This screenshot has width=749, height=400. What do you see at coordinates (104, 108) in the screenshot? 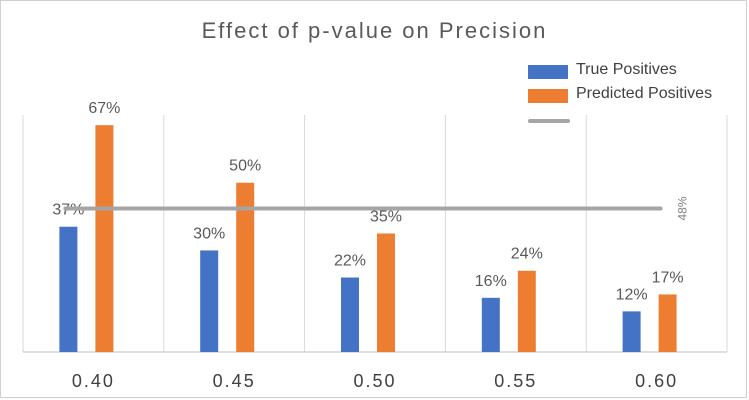
I see `data-label: 67%` at bounding box center [104, 108].